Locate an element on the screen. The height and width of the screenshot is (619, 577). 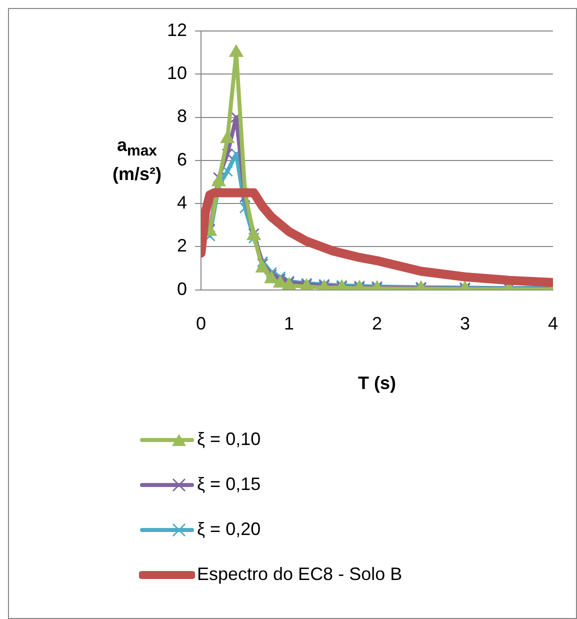
x-axis-title: T (s) is located at coordinates (377, 383).